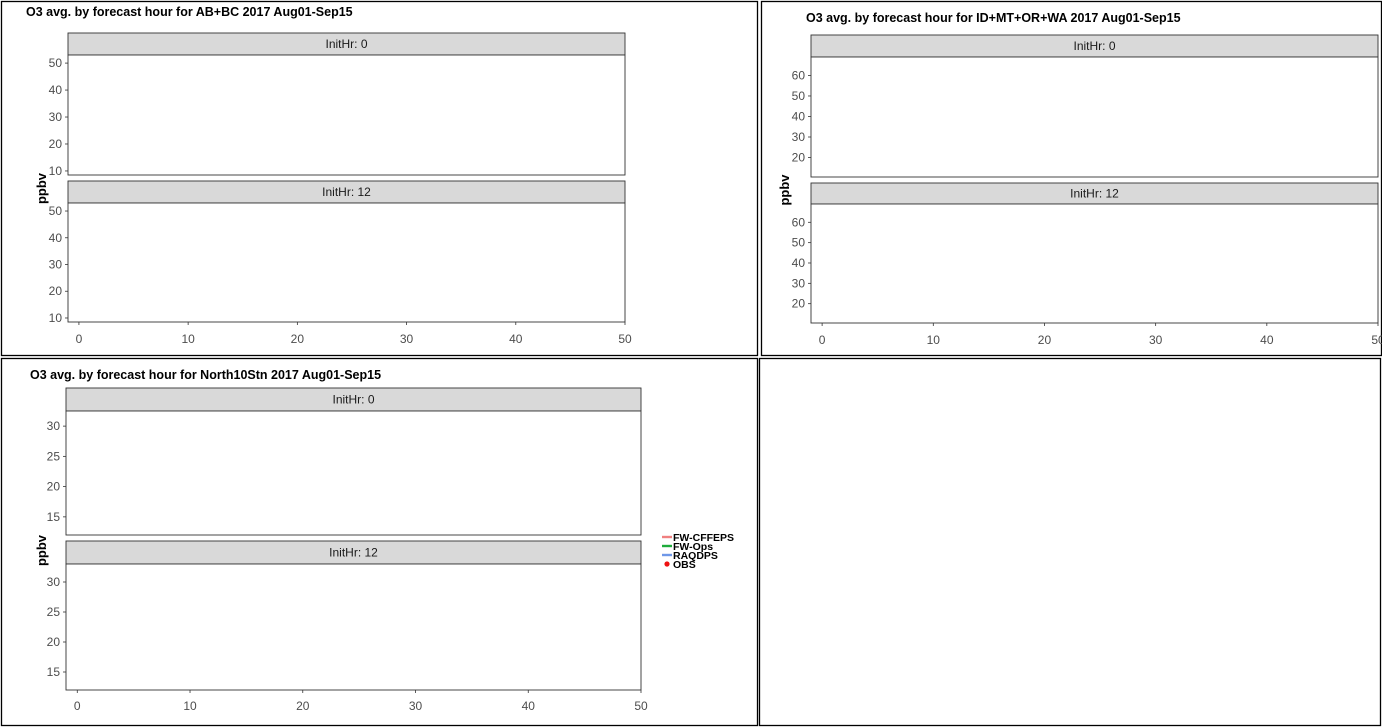 The image size is (1382, 727). I want to click on legend-label: FW-CFFEPS, so click(703, 538).